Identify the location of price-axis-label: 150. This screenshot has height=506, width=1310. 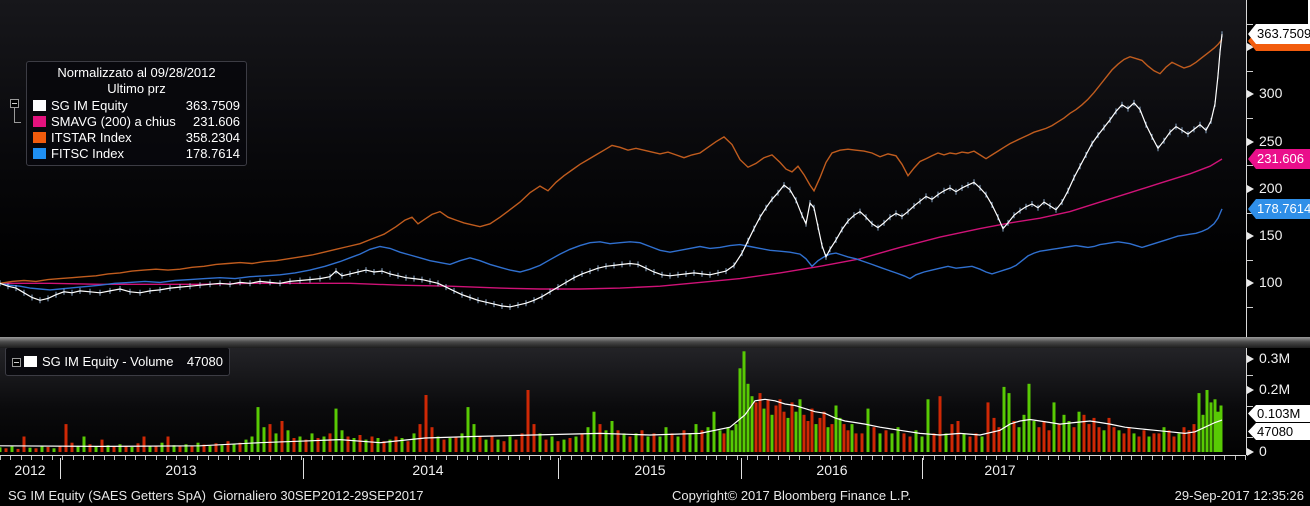
(1271, 235).